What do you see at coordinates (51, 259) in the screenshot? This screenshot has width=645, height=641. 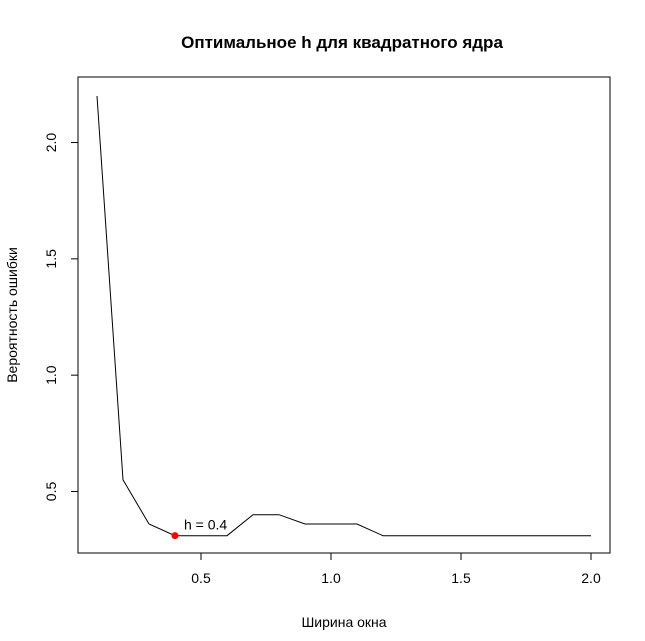 I see `y-tick-label: 1.5` at bounding box center [51, 259].